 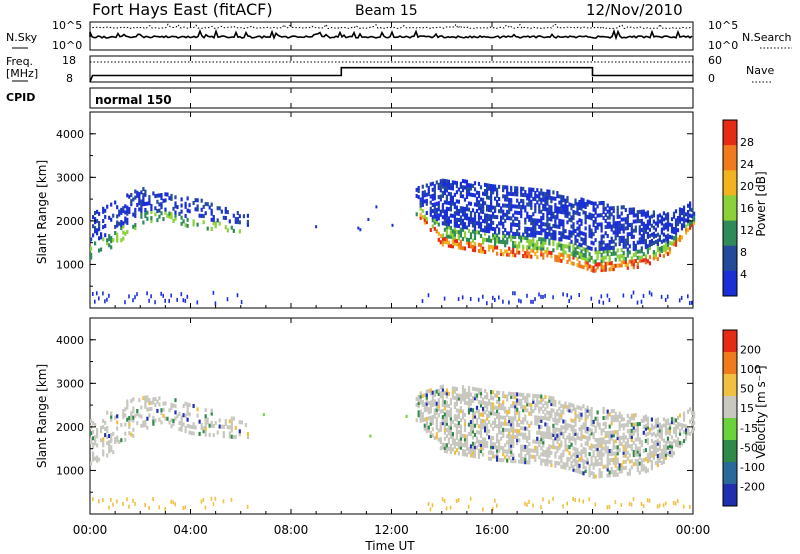 What do you see at coordinates (492, 530) in the screenshot?
I see `time-tick-label: 16:00` at bounding box center [492, 530].